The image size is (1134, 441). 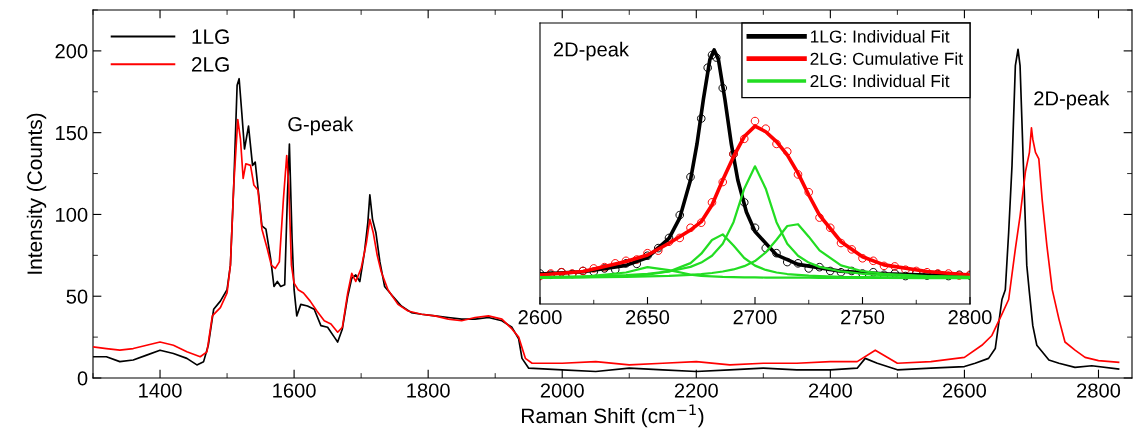 What do you see at coordinates (321, 126) in the screenshot?
I see `annotation: G-peak` at bounding box center [321, 126].